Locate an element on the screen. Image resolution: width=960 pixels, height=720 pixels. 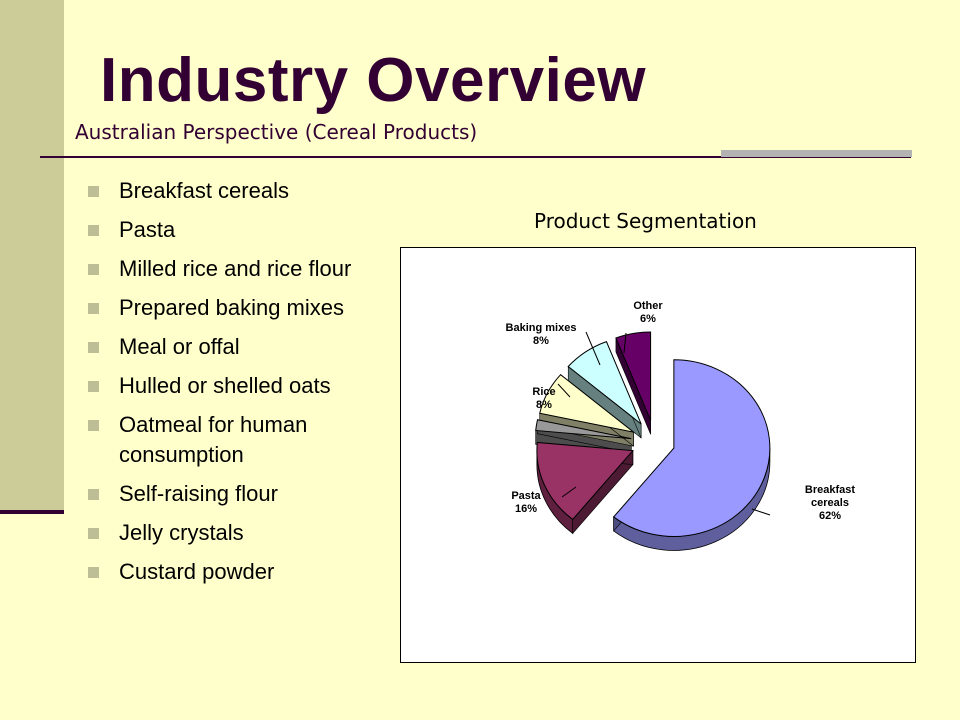
pie-slice-name: Breakfast is located at coordinates (830, 490).